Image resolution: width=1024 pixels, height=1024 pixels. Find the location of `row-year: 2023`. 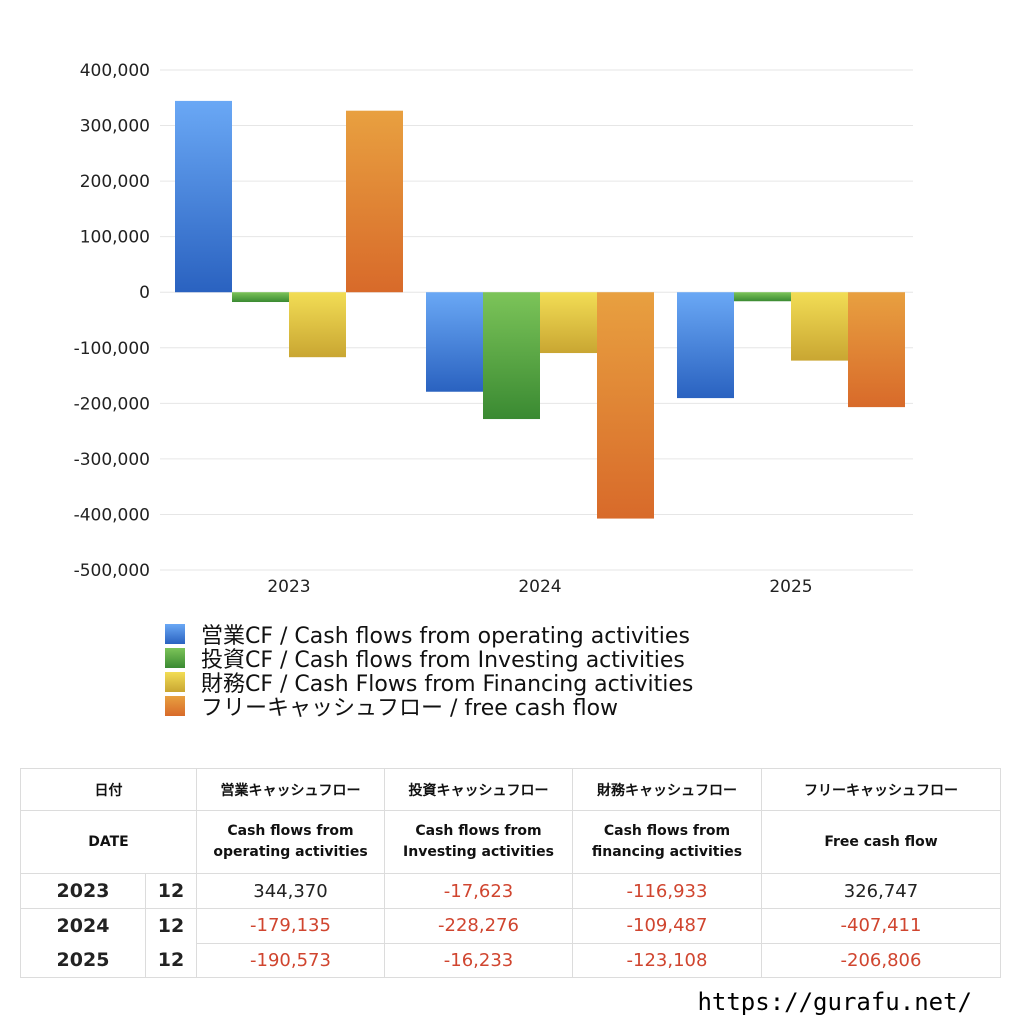

row-year: 2023 is located at coordinates (83, 891).